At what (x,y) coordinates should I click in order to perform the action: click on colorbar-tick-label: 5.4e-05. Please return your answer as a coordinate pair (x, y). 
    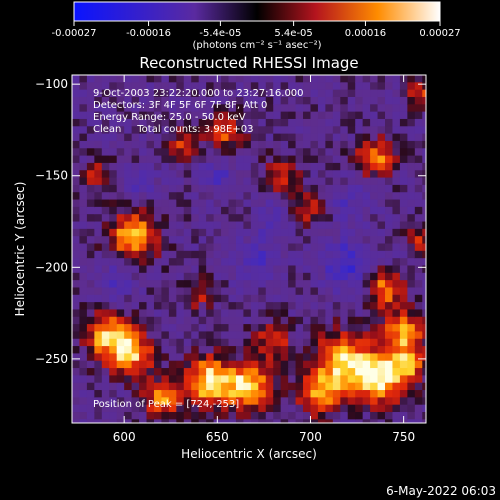
    Looking at the image, I should click on (293, 33).